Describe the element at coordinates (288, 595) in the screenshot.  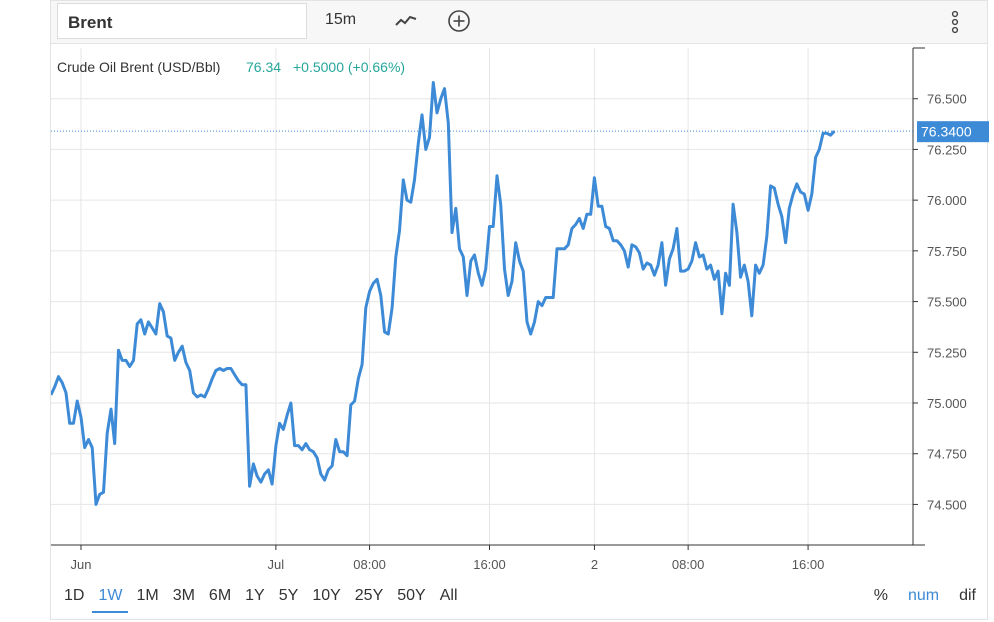
I see `range-button-5y: 5Y` at that location.